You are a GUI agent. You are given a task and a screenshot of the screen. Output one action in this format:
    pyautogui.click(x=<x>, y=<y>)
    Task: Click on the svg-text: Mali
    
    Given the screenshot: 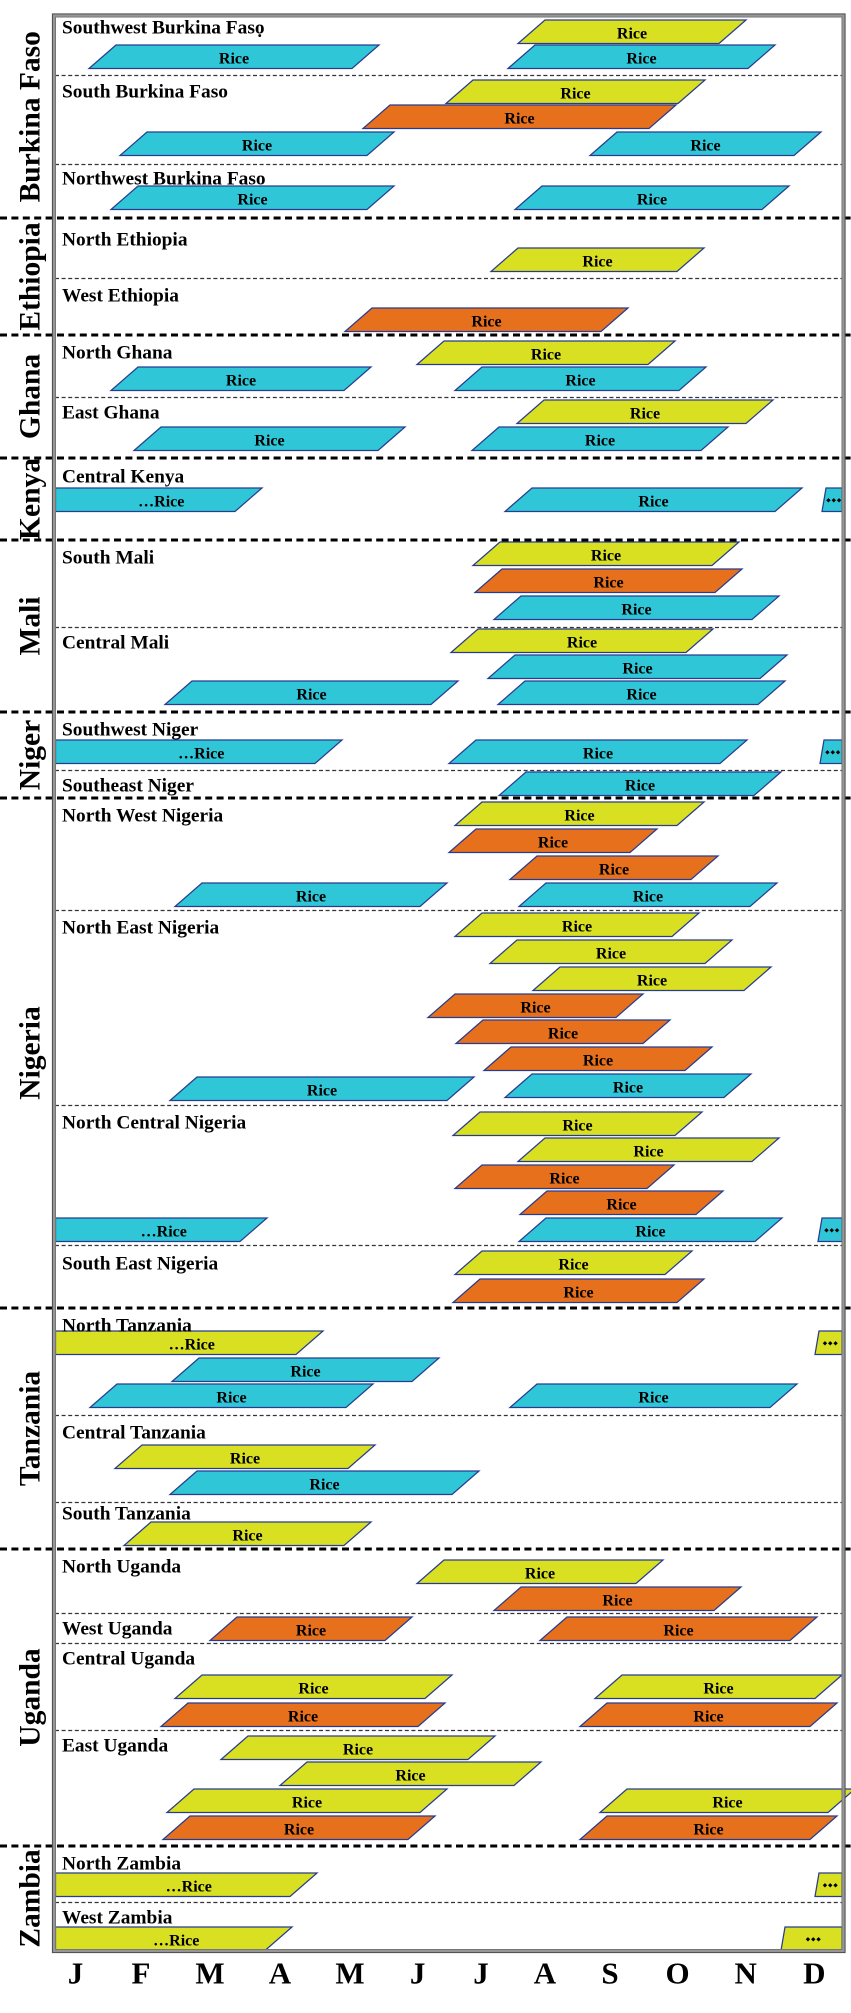 What is the action you would take?
    pyautogui.click(x=31, y=626)
    